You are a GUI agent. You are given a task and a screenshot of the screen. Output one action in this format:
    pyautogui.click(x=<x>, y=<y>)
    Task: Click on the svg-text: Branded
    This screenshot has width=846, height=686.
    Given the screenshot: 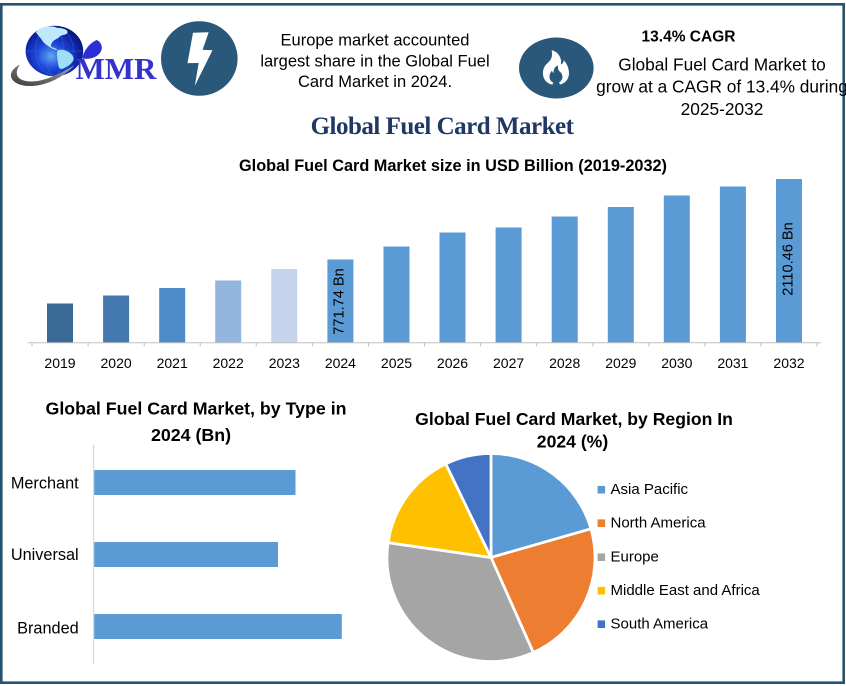 What is the action you would take?
    pyautogui.click(x=48, y=629)
    